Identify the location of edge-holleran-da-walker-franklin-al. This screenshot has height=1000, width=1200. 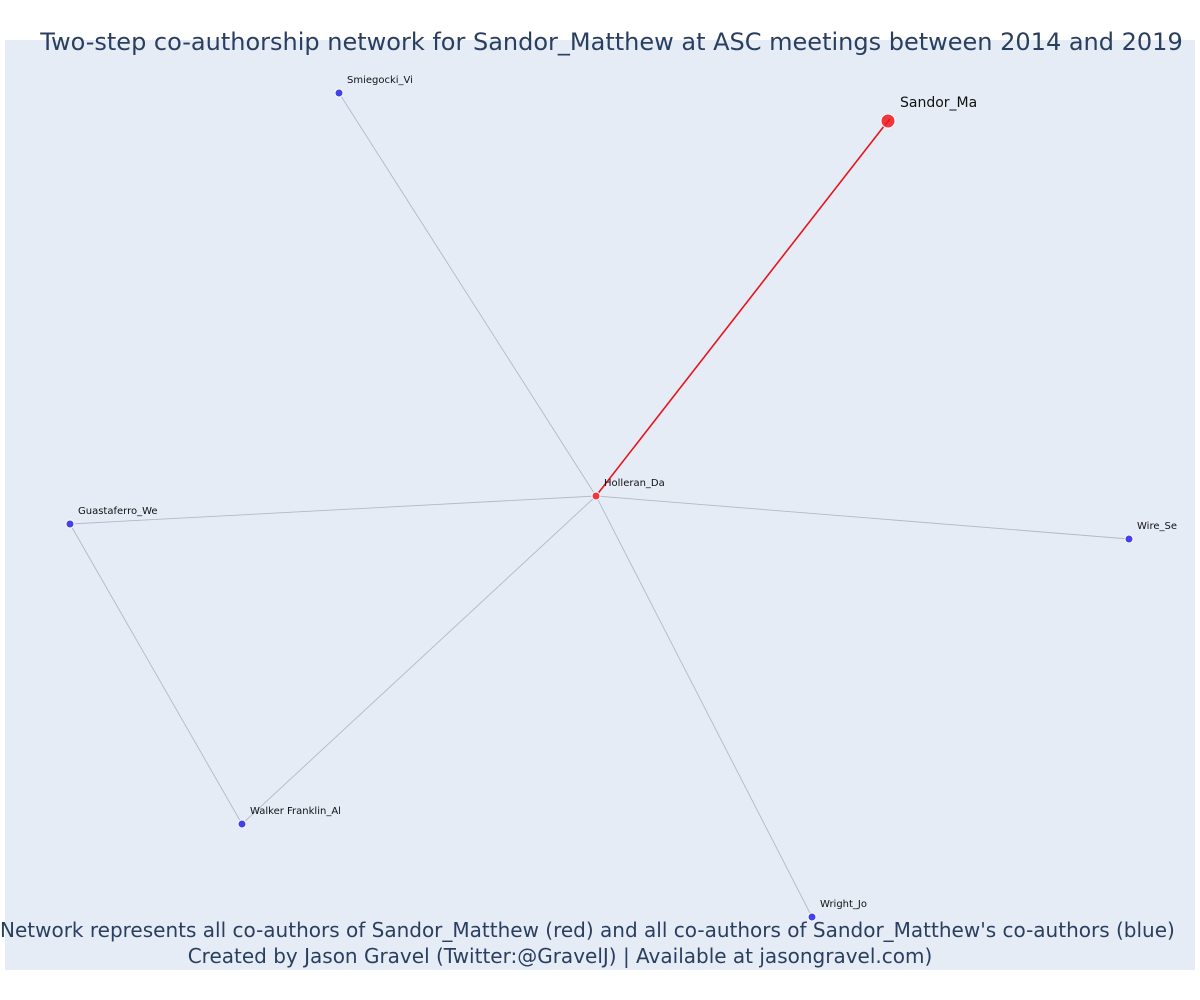
(419, 660).